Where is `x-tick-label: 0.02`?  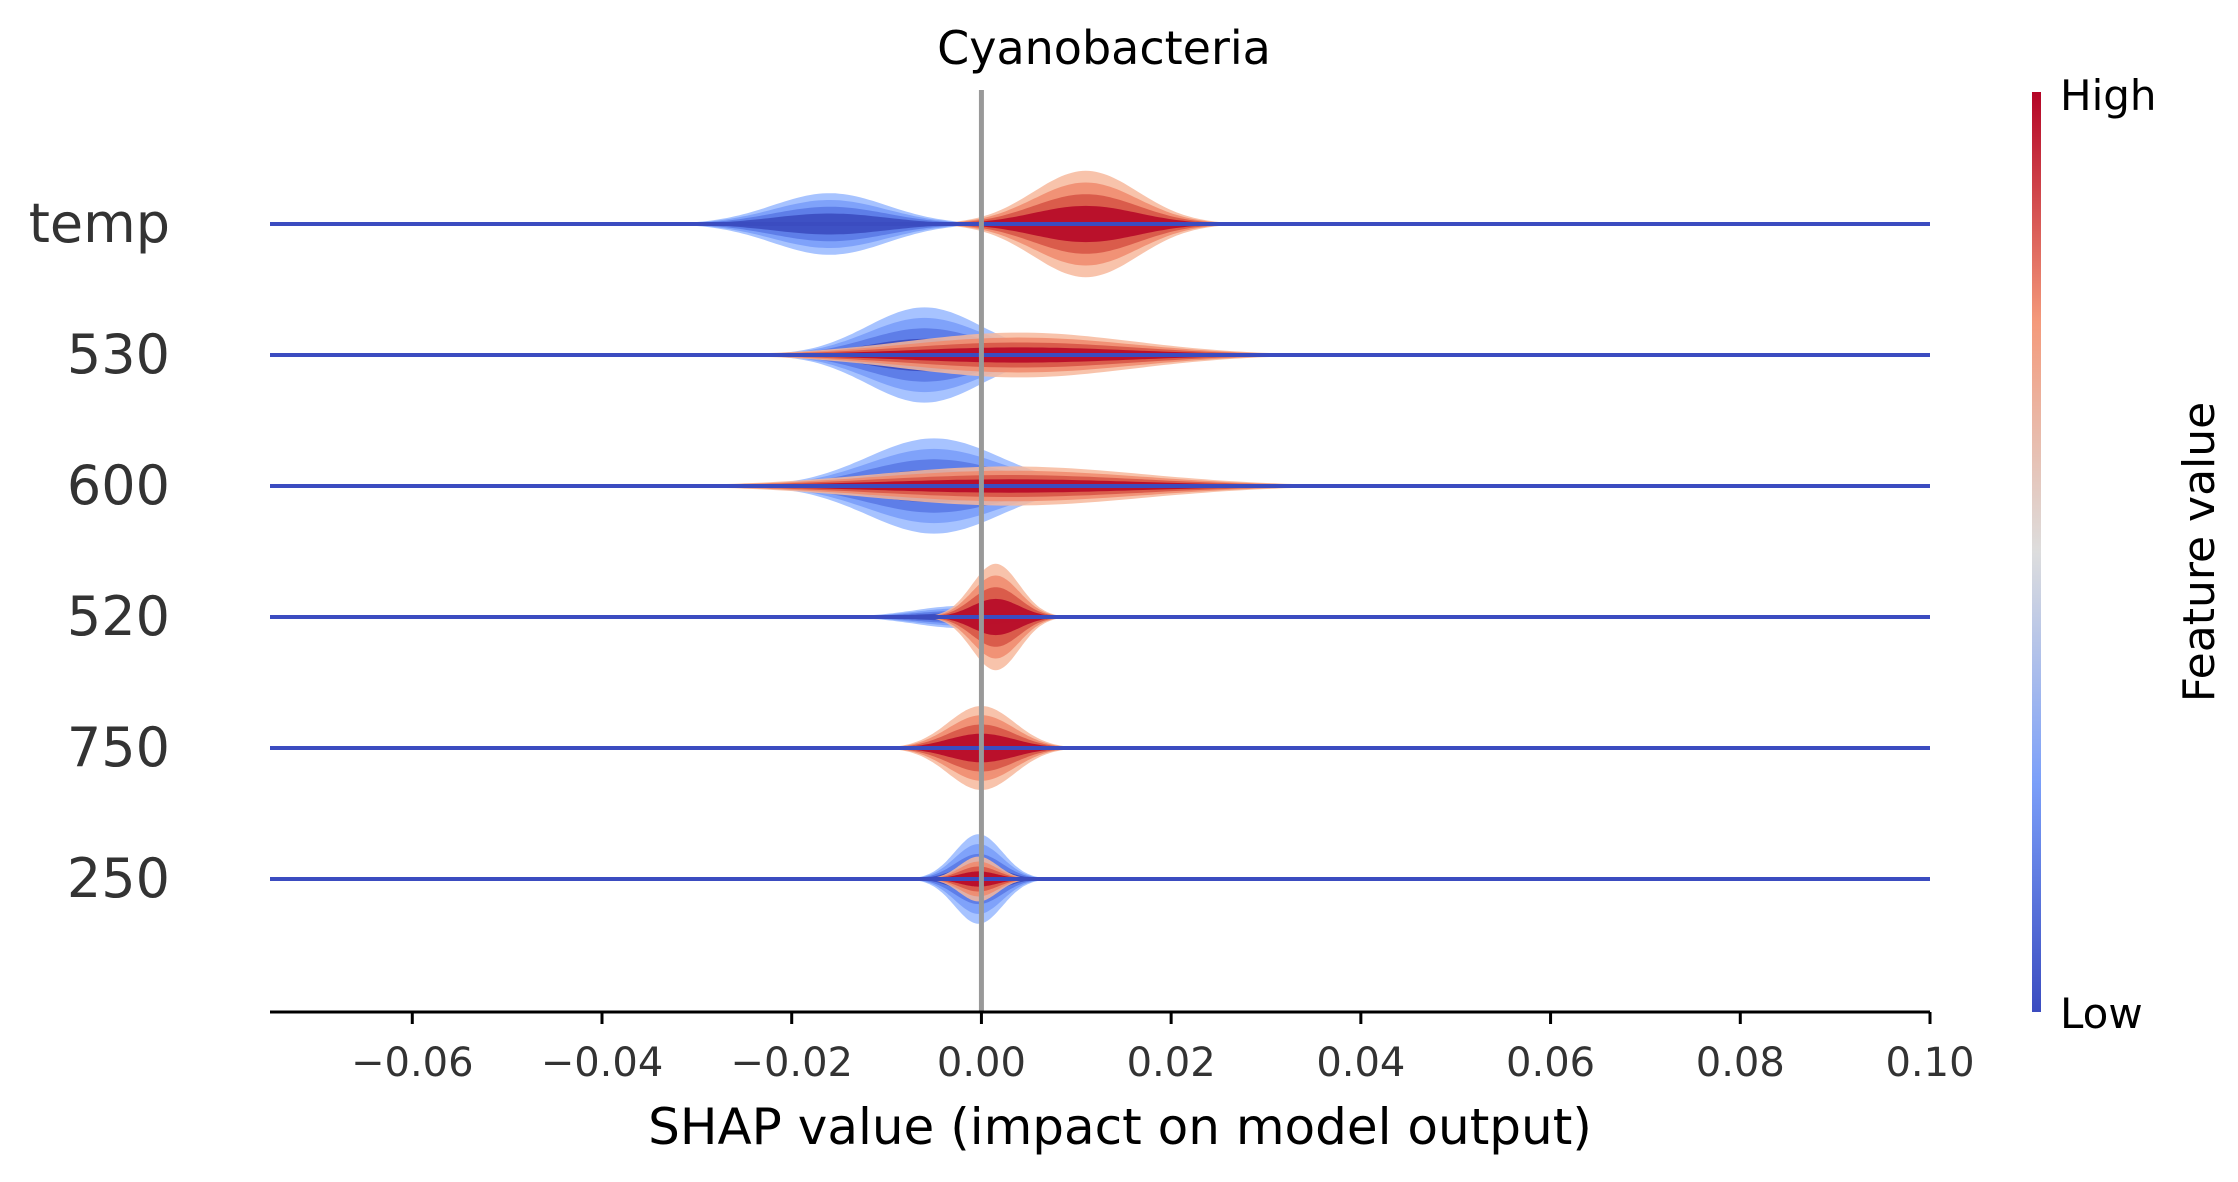
x-tick-label: 0.02 is located at coordinates (1171, 1063).